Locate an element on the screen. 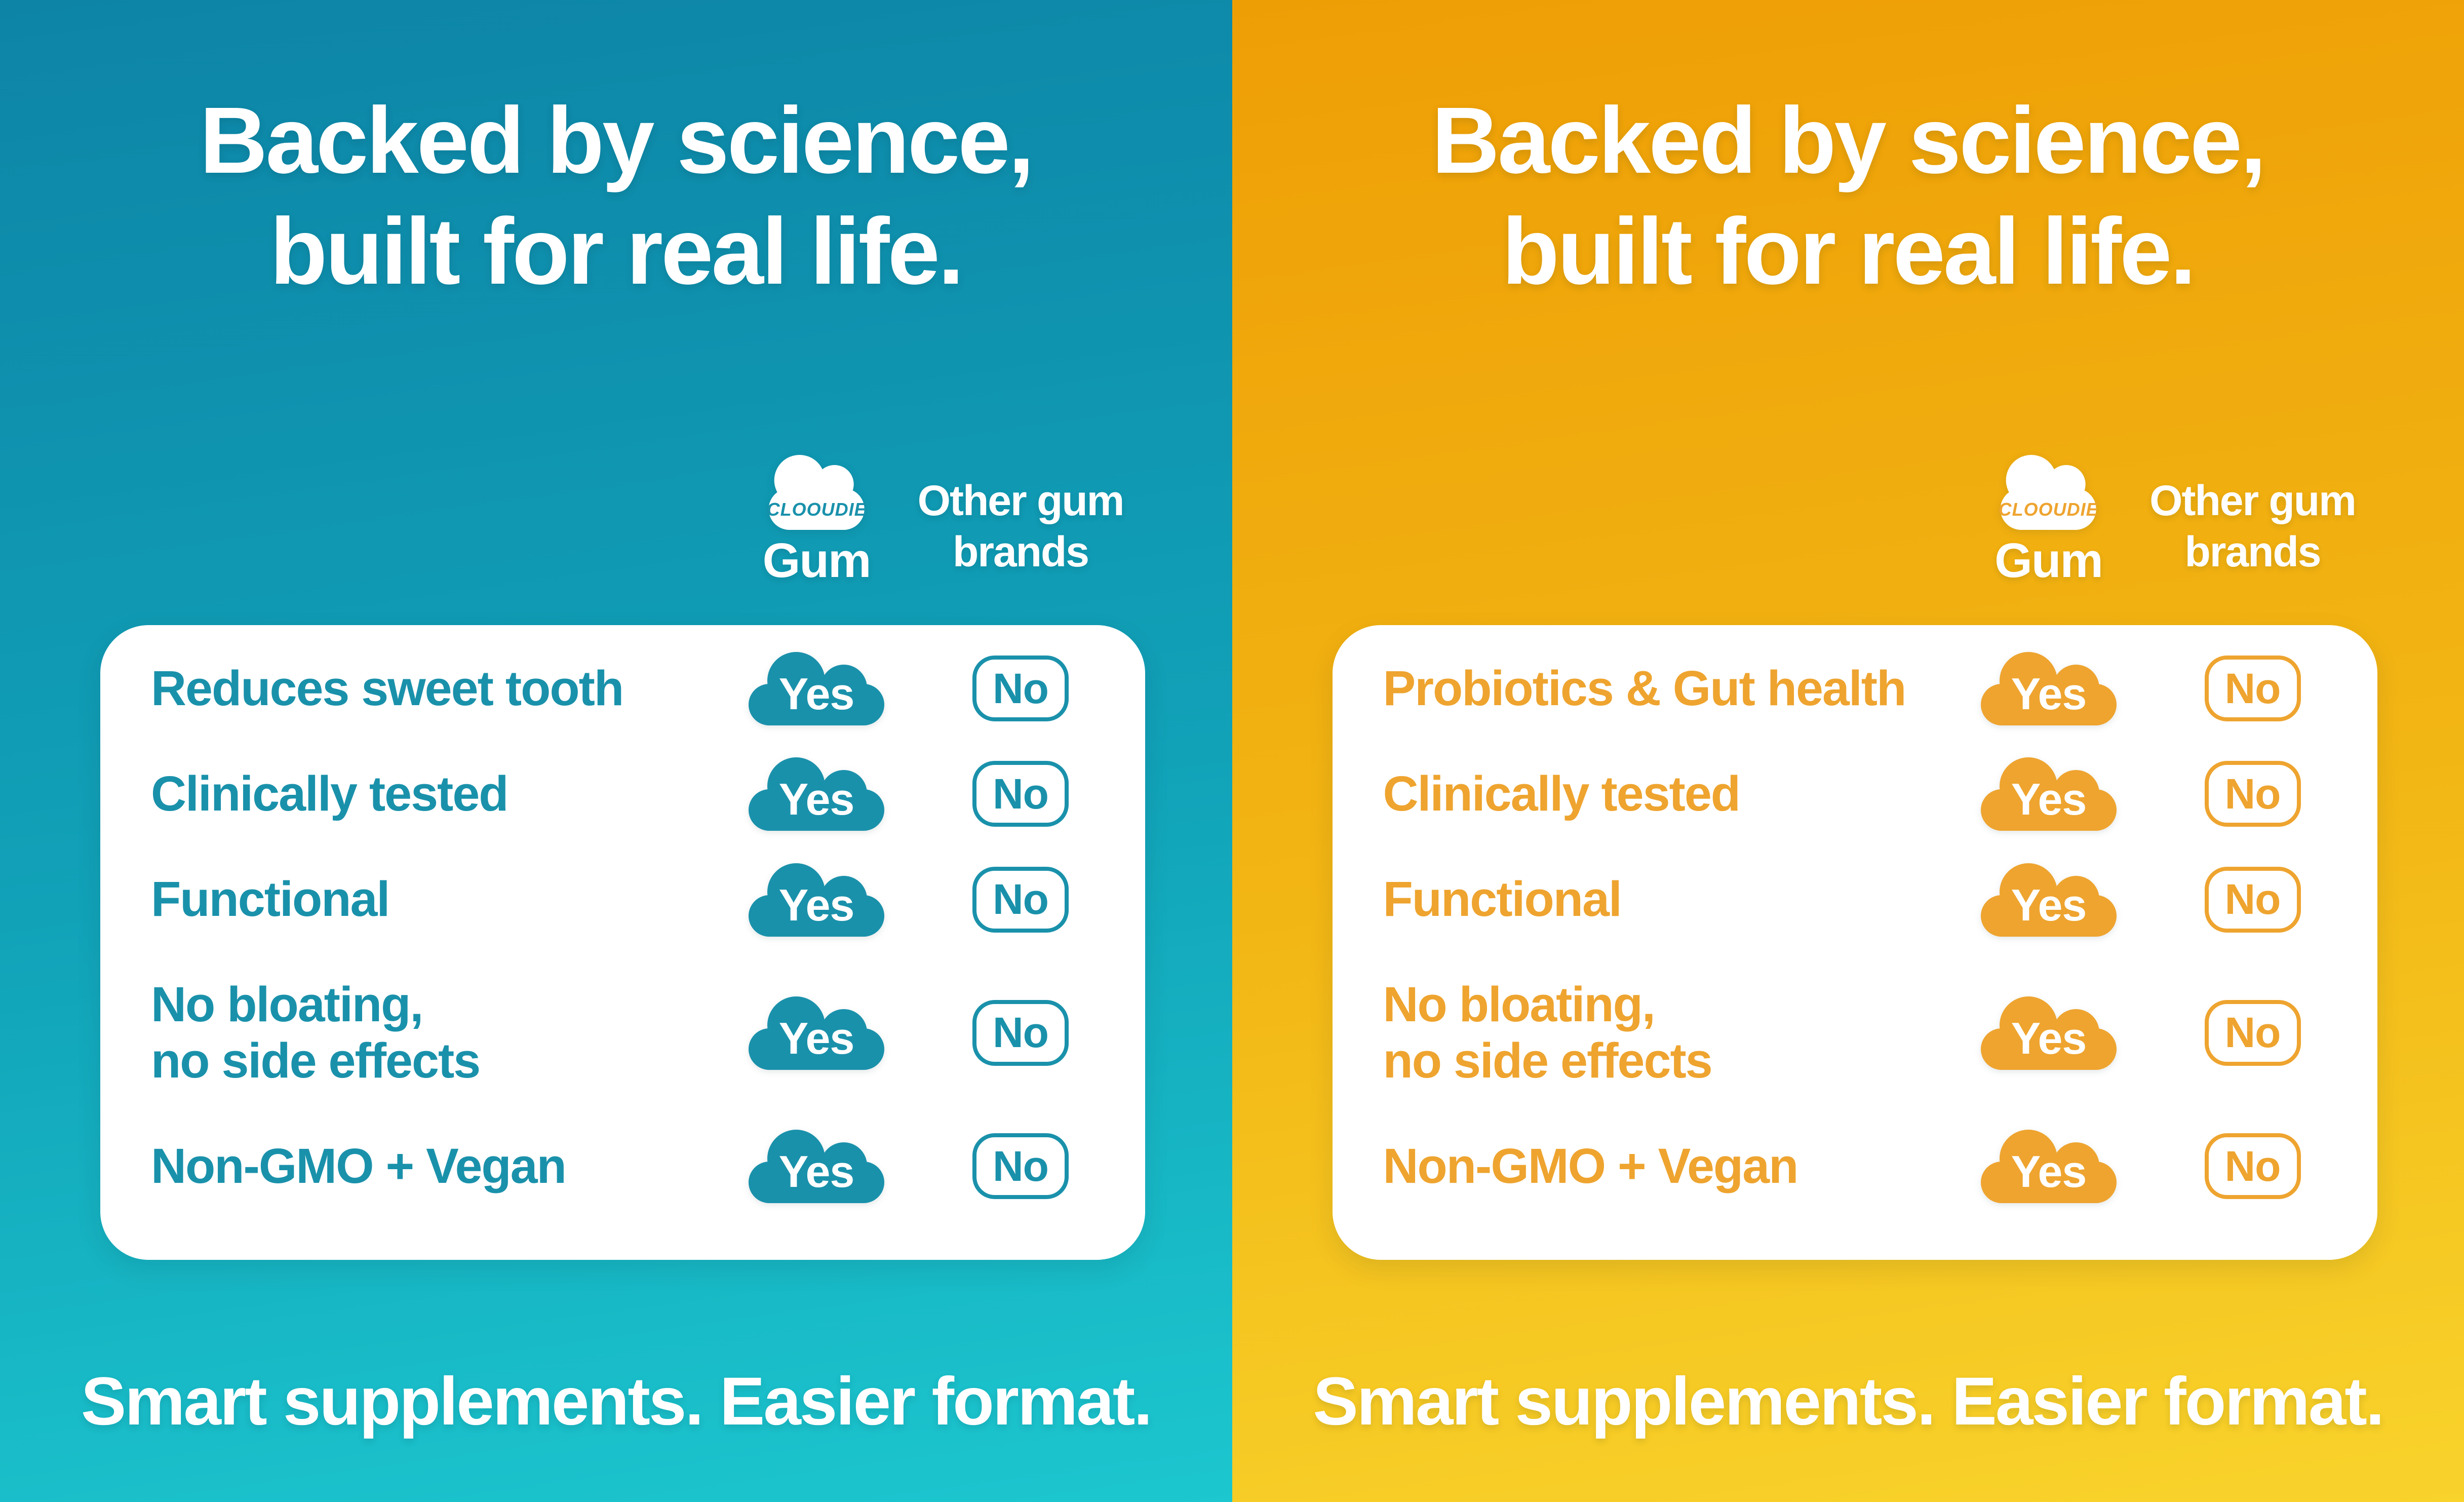 This screenshot has width=2464, height=1502. comparison-row: Probiotics & Gut health Yes No is located at coordinates (1842, 688).